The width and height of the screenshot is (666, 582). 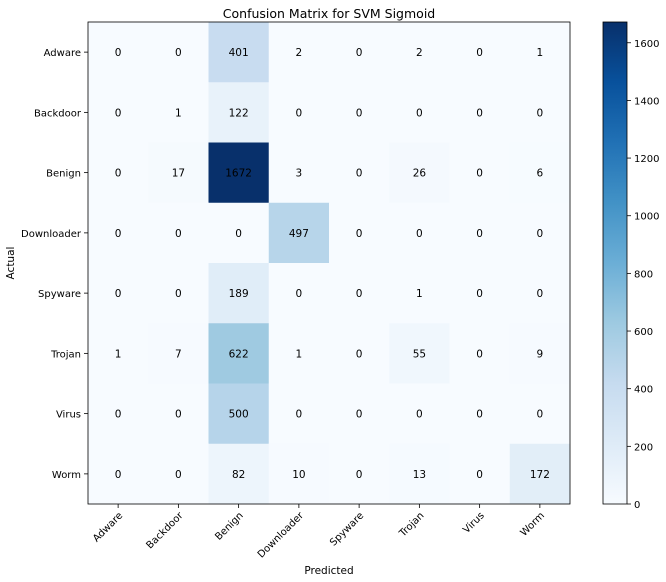 What do you see at coordinates (329, 13) in the screenshot?
I see `chart-title: Confusion Matrix for SVM Sigmoid` at bounding box center [329, 13].